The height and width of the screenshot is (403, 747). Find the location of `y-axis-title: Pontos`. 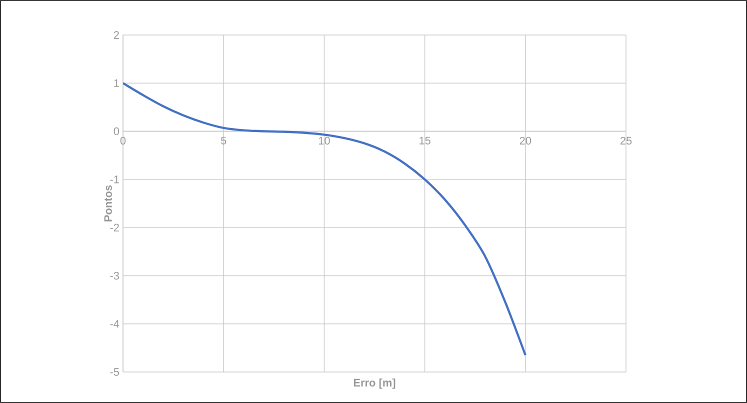

y-axis-title: Pontos is located at coordinates (108, 203).